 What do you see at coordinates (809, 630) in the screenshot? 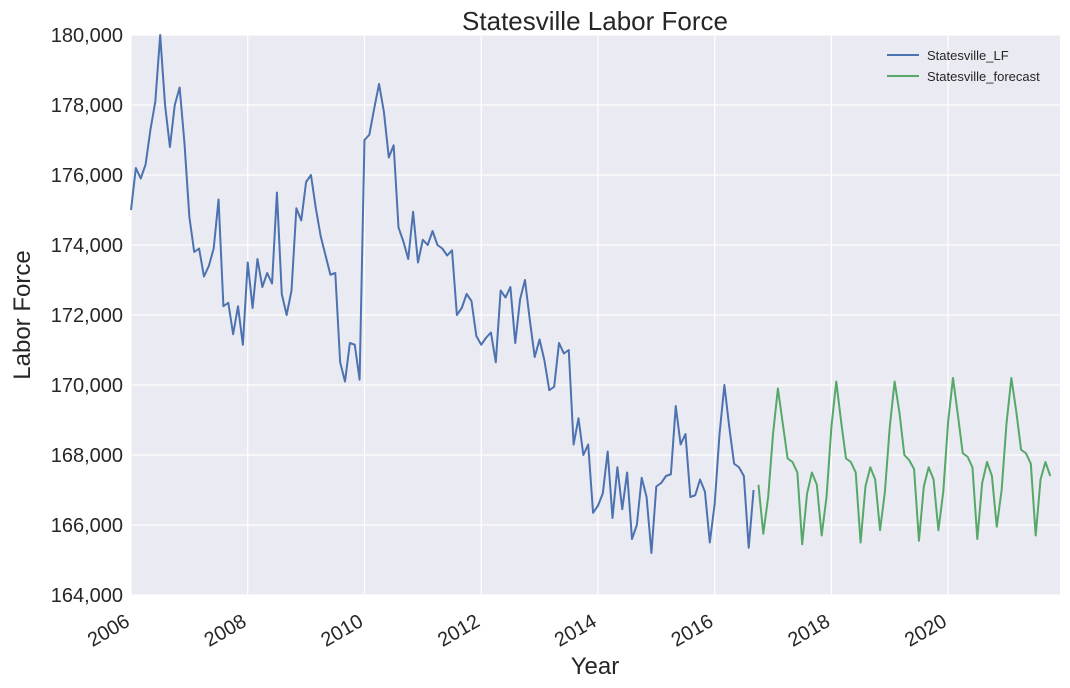
I see `x-tick-label: 2018` at bounding box center [809, 630].